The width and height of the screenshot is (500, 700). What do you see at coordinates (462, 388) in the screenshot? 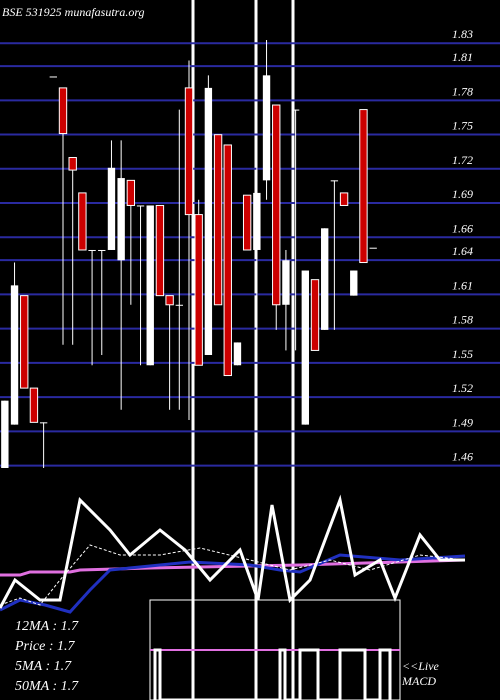
I see `y-tick-label: 1.52` at bounding box center [462, 388].